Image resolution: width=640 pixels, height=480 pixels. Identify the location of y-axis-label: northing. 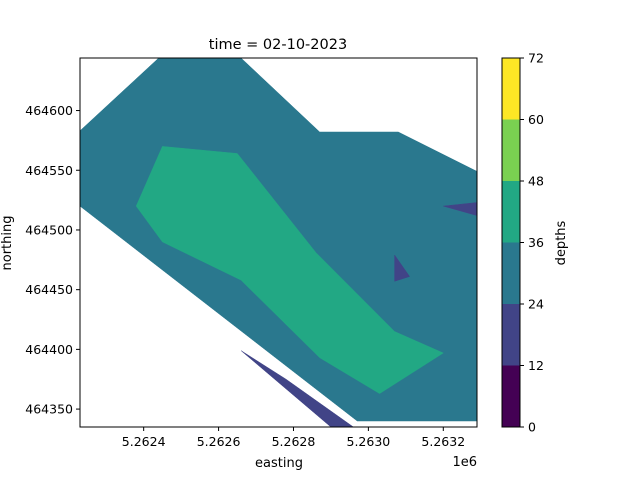
(7, 243).